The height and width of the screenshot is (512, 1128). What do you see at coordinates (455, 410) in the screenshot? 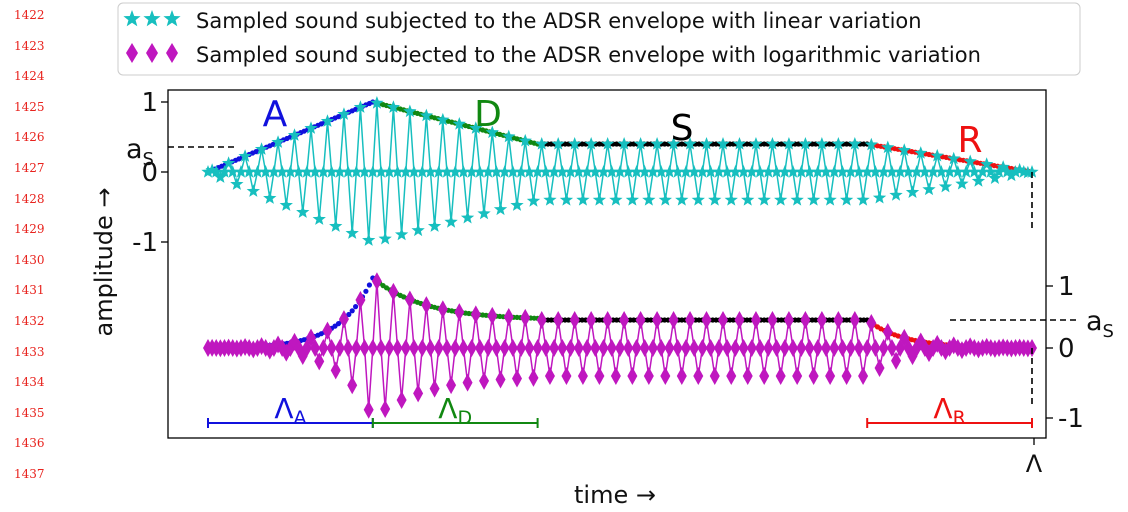
I see `duration-label-decay: ΛD` at bounding box center [455, 410].